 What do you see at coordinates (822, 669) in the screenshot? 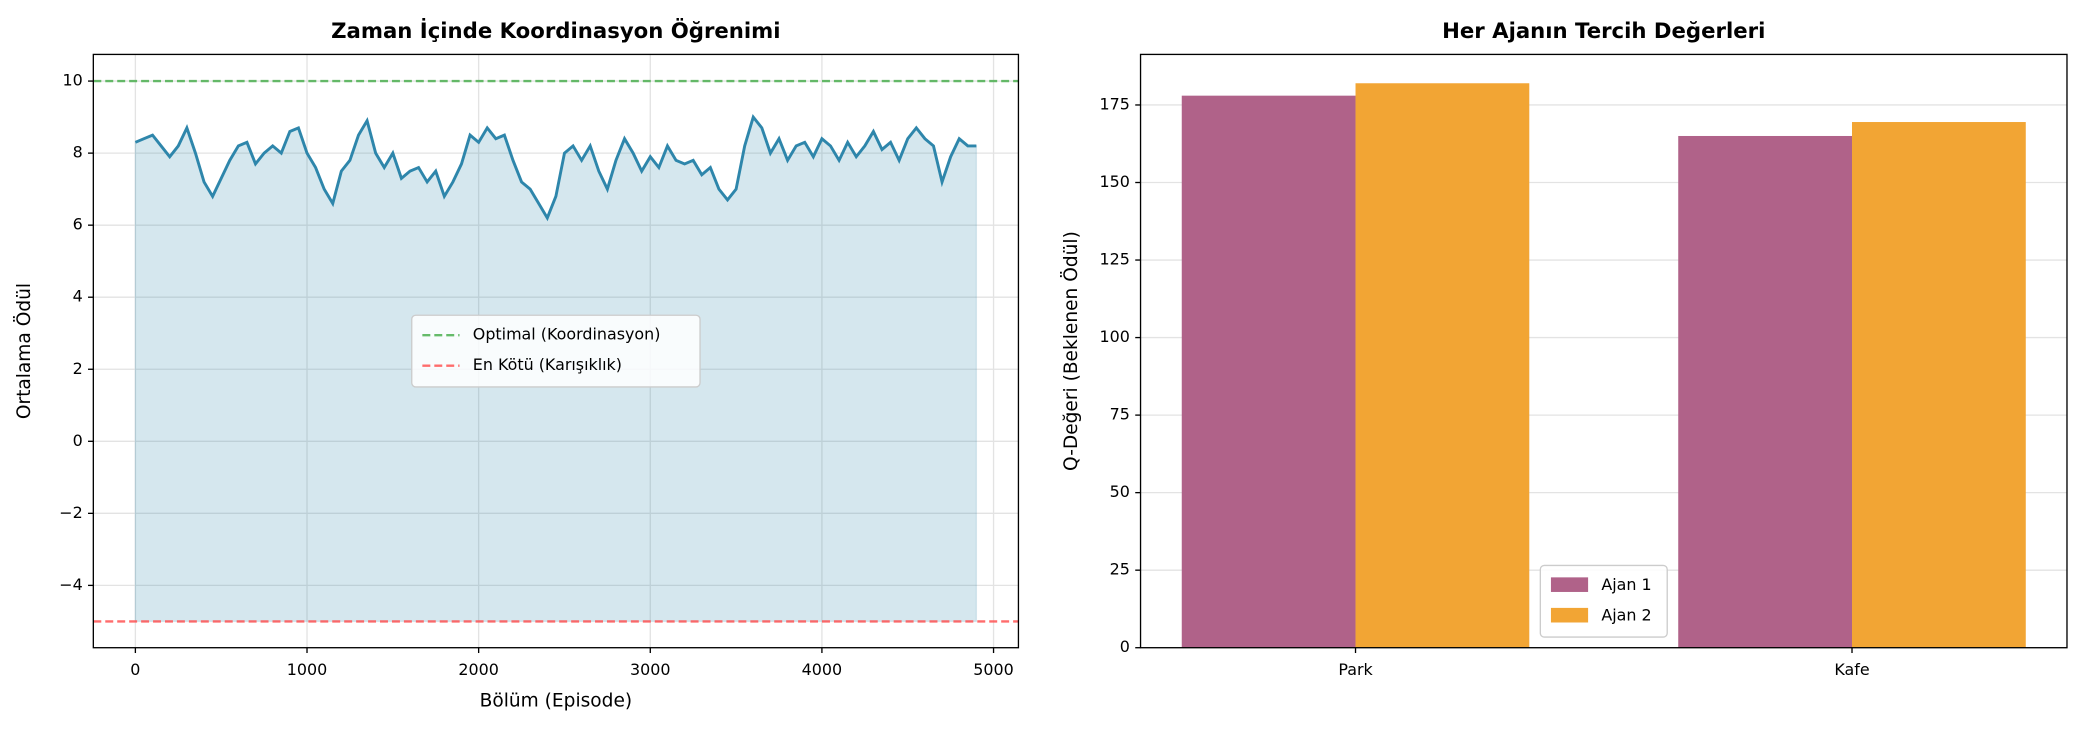
I see `x-tick-label: 4000` at bounding box center [822, 669].